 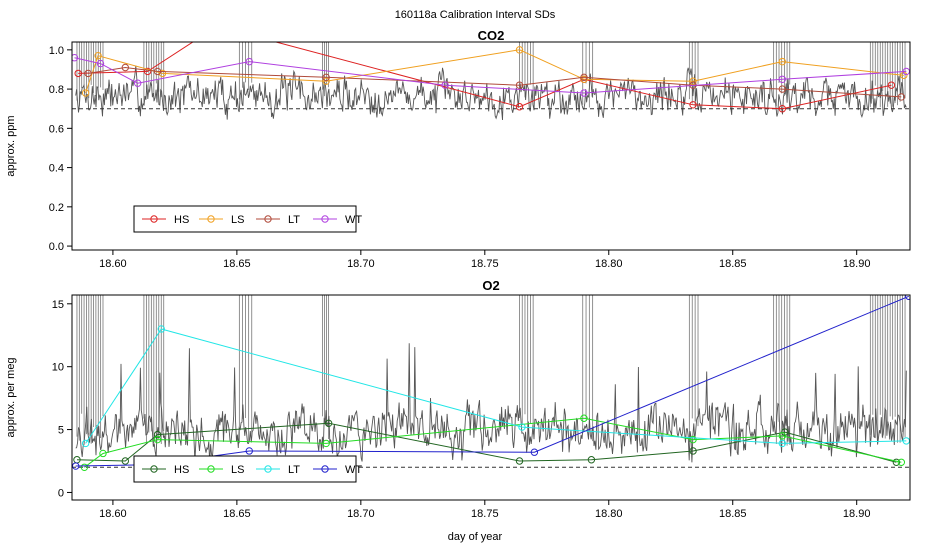 I want to click on y-tick-label: 1.0, so click(x=56, y=51).